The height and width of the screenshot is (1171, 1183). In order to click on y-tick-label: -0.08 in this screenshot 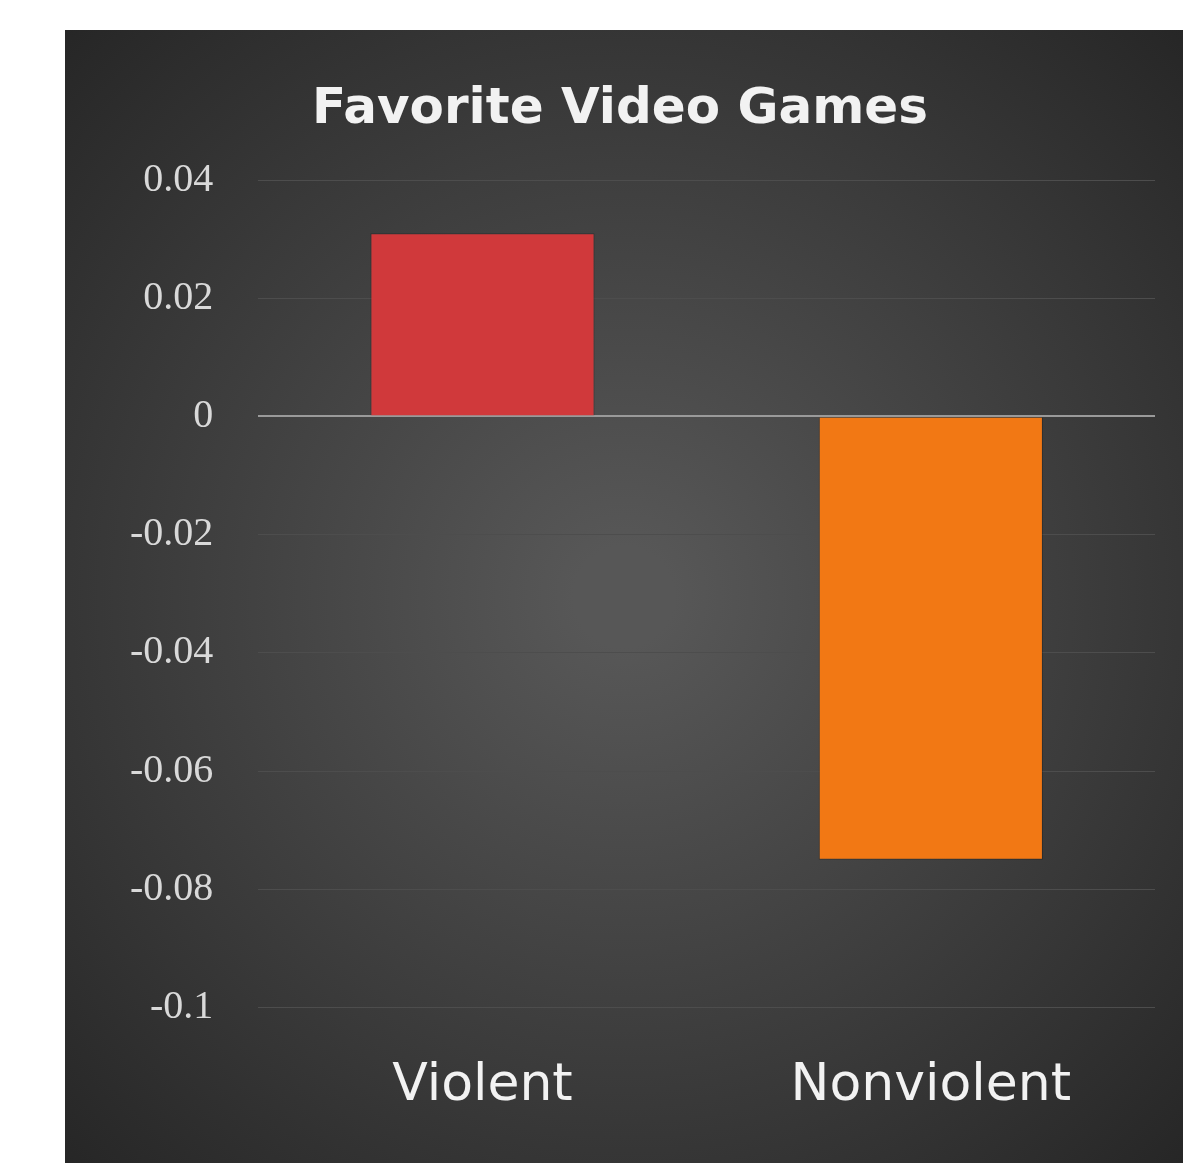, I will do `click(171, 886)`.